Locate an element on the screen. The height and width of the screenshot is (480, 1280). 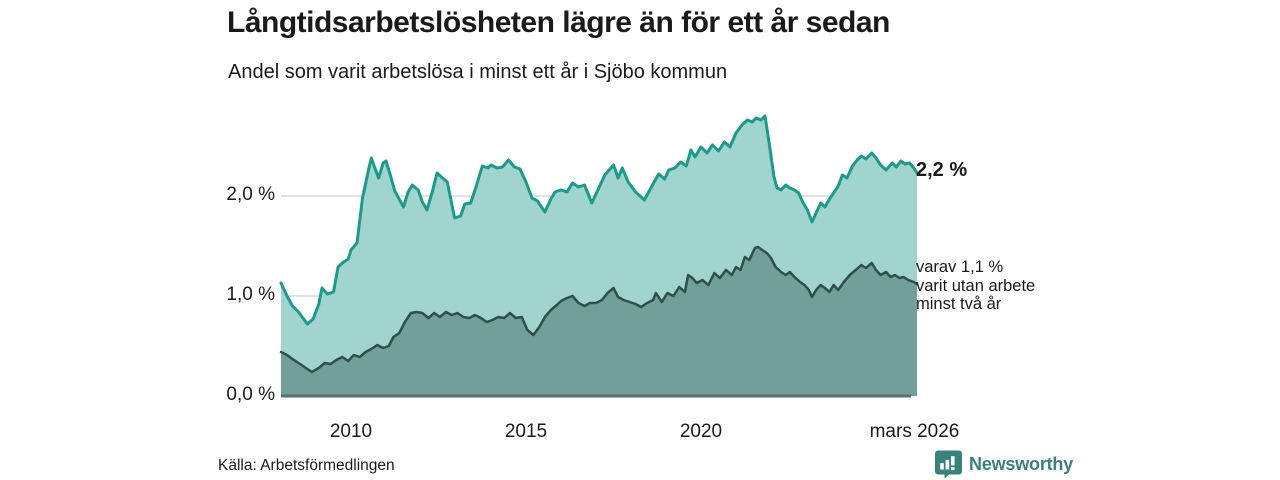
y-tick-label: 0,0 % is located at coordinates (250, 394).